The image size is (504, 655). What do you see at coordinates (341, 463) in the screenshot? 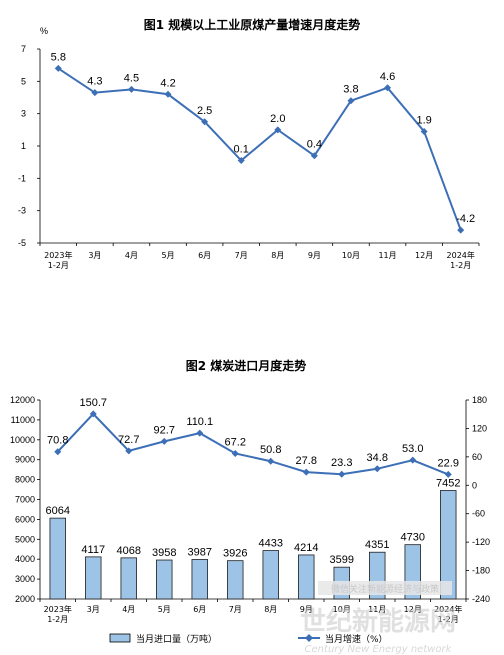
I see `chart-2-line-label: 23.3` at bounding box center [341, 463].